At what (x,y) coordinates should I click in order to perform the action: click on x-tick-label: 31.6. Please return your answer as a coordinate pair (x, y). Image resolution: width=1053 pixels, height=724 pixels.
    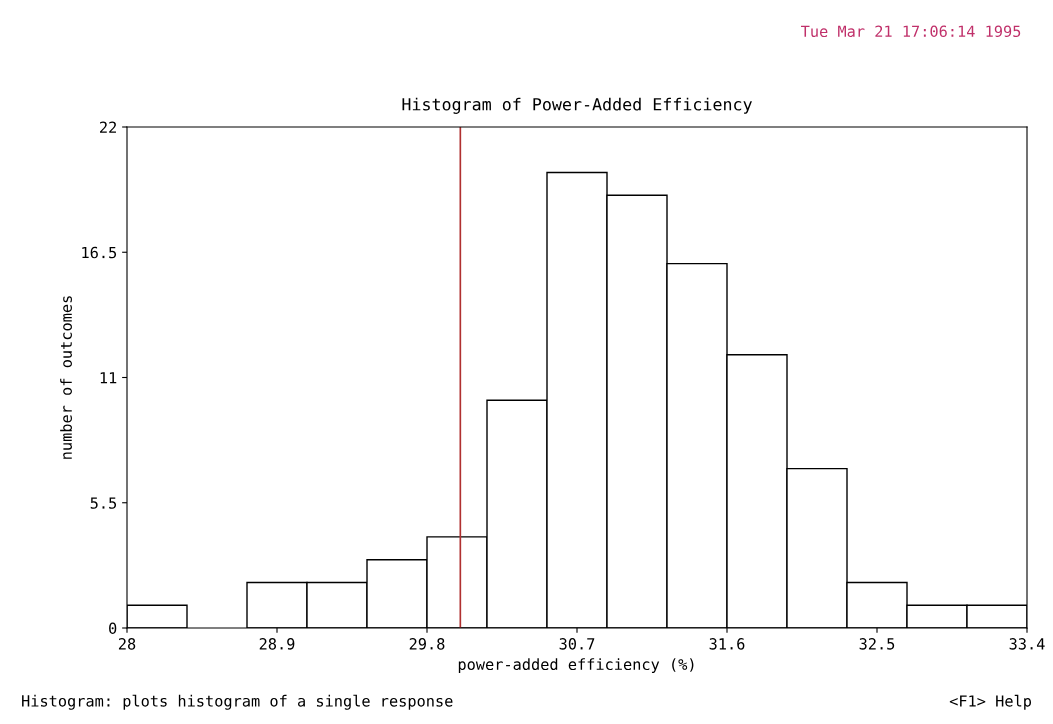
    Looking at the image, I should click on (727, 644).